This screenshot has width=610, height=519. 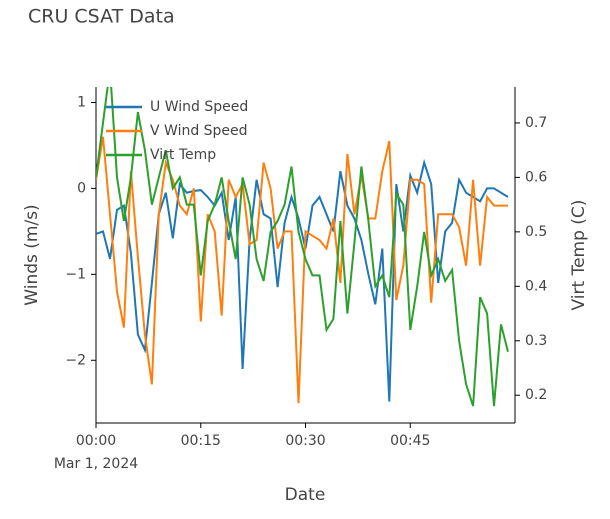 I want to click on chart-title: CRU CSAT Data, so click(x=101, y=17).